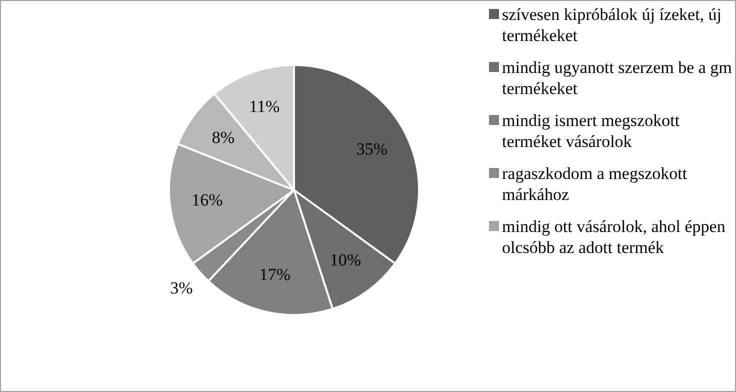  What do you see at coordinates (612, 25) in the screenshot?
I see `legend-label: szívesen kipróbálok új ízeket, új termékeket` at bounding box center [612, 25].